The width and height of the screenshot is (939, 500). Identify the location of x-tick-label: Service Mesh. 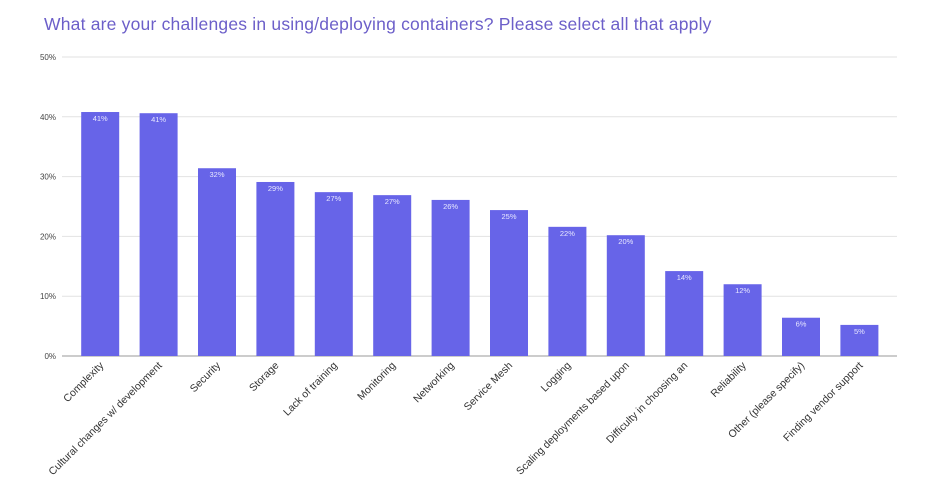
(489, 387).